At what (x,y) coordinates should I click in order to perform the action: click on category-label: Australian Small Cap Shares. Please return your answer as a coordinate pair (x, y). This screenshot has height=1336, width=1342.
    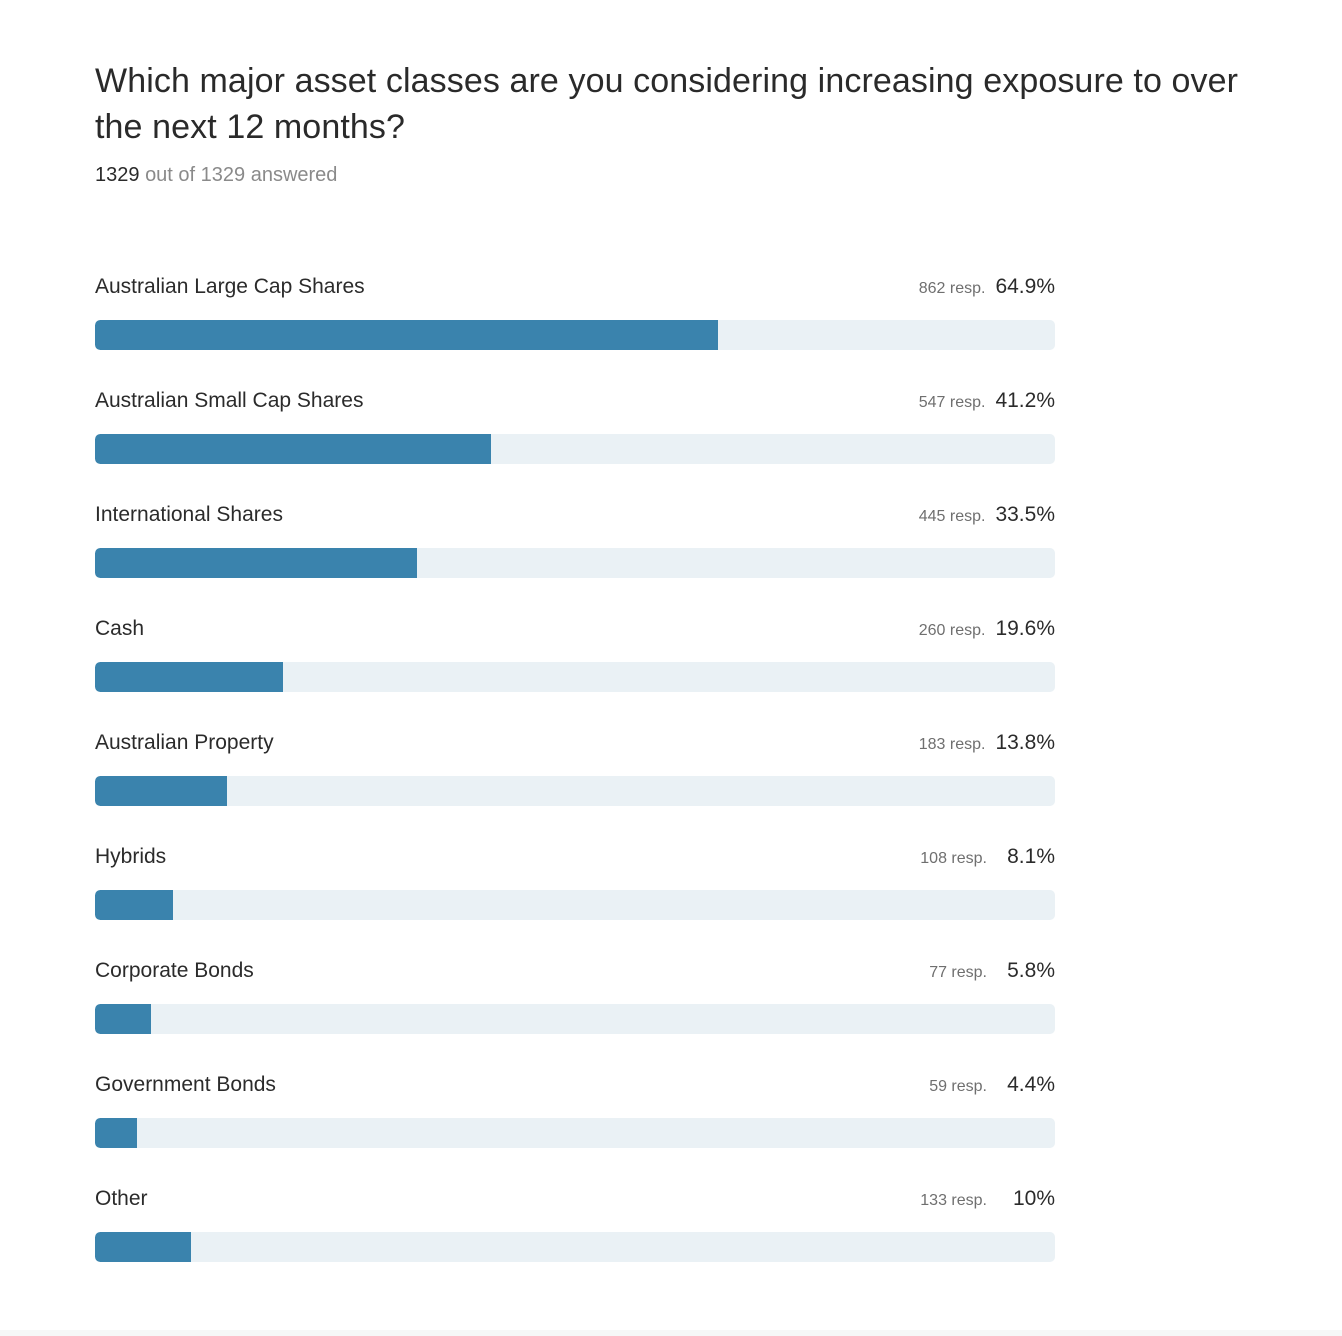
    Looking at the image, I should click on (229, 400).